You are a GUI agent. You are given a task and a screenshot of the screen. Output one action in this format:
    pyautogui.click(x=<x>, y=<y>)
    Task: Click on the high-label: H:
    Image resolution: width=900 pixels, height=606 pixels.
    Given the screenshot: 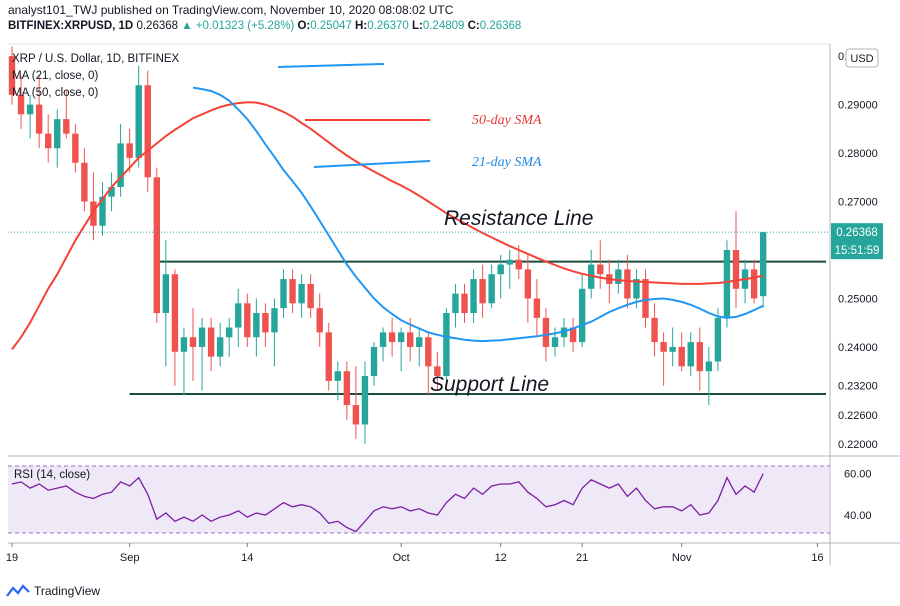 What is the action you would take?
    pyautogui.click(x=361, y=26)
    